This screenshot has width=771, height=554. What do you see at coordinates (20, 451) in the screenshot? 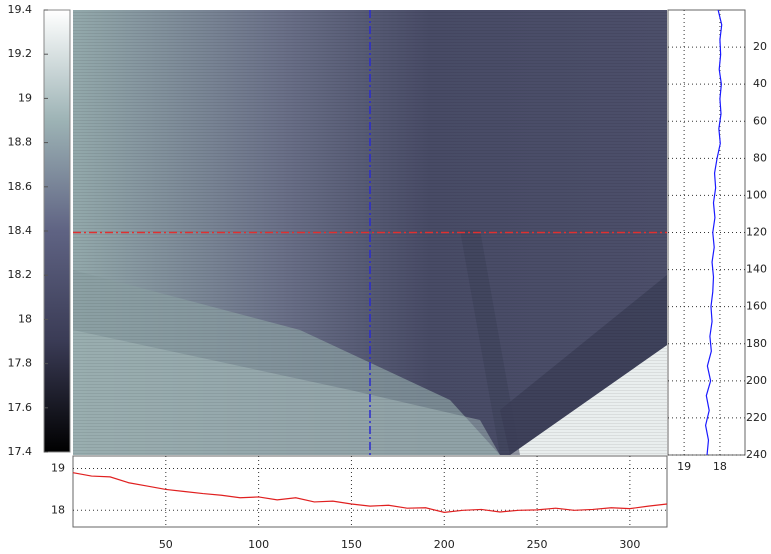
I see `colorbar-tick-label: 17.4` at bounding box center [20, 451].